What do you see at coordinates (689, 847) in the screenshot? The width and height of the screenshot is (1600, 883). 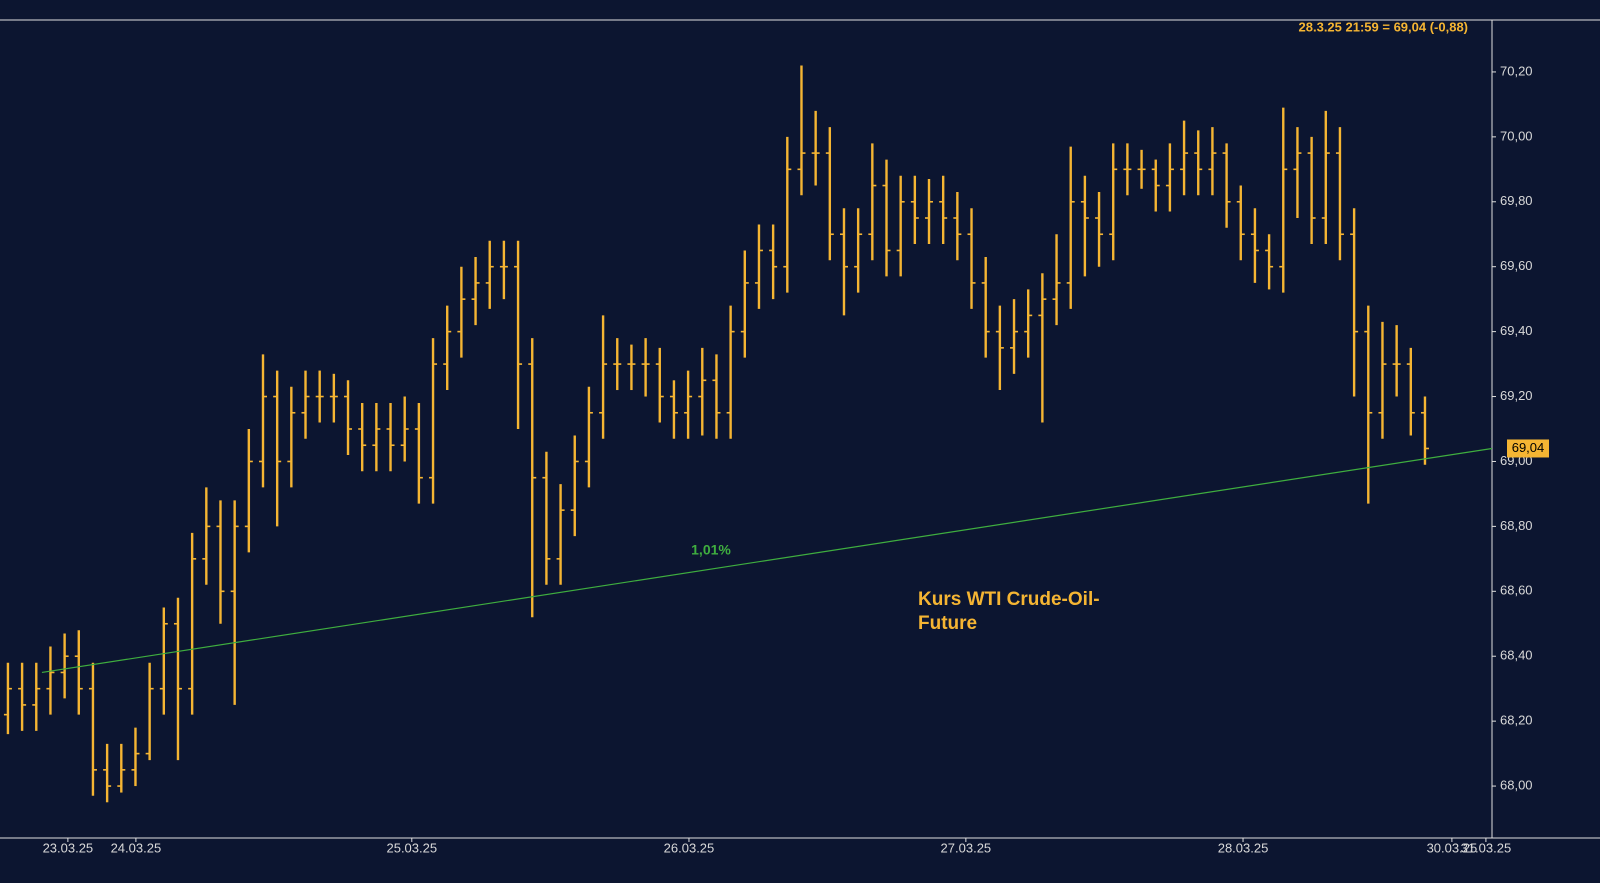 I see `x-tick-label: 26.03.25` at bounding box center [689, 847].